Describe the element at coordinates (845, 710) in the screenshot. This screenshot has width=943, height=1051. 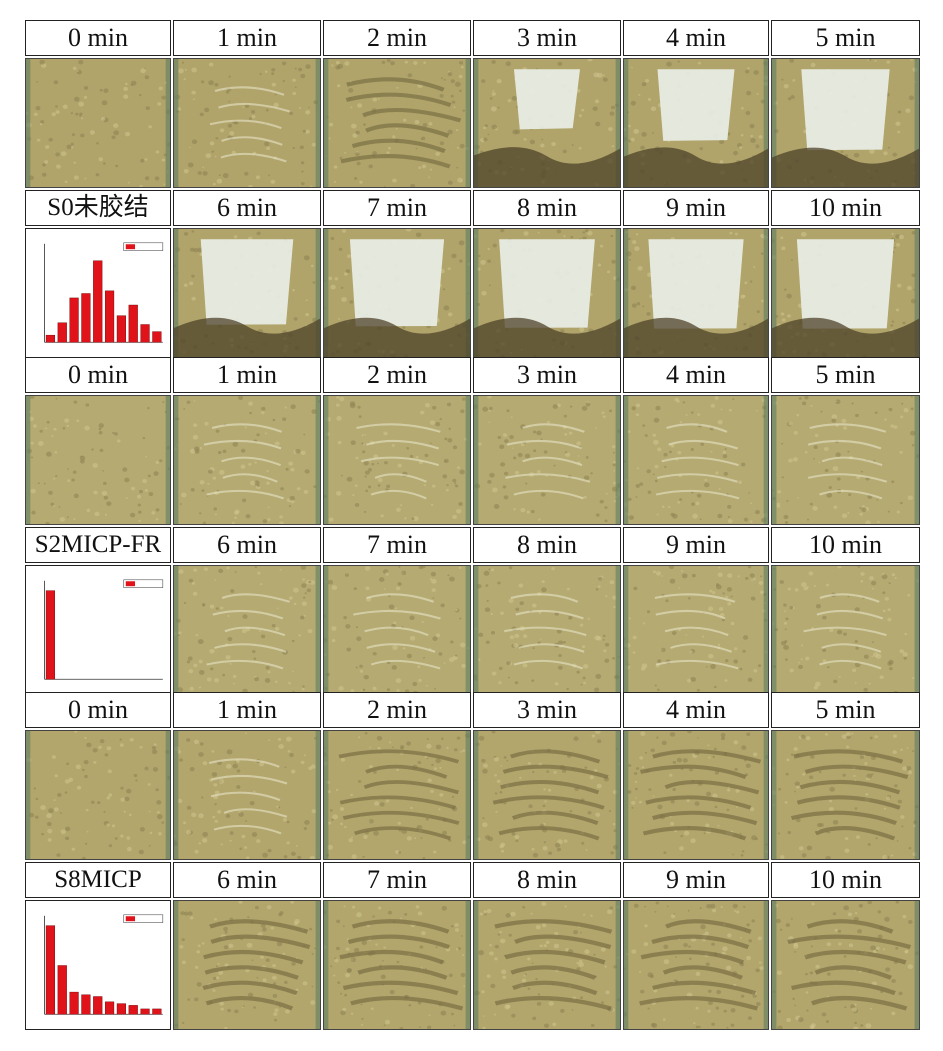
I see `time-label: 5 min` at that location.